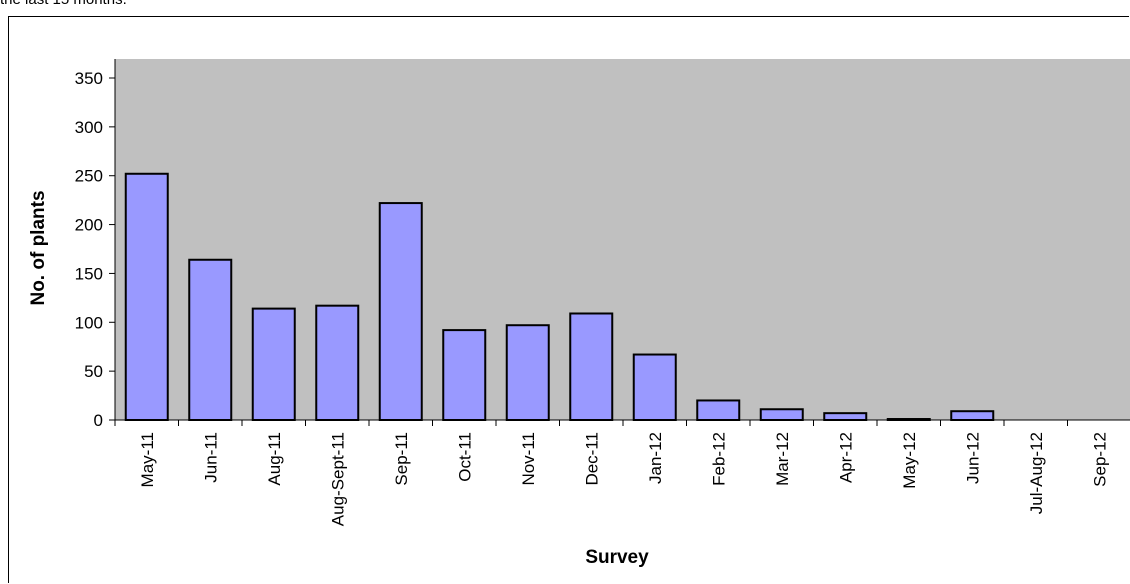  Describe the element at coordinates (909, 460) in the screenshot. I see `x-tick-label: May-12` at that location.